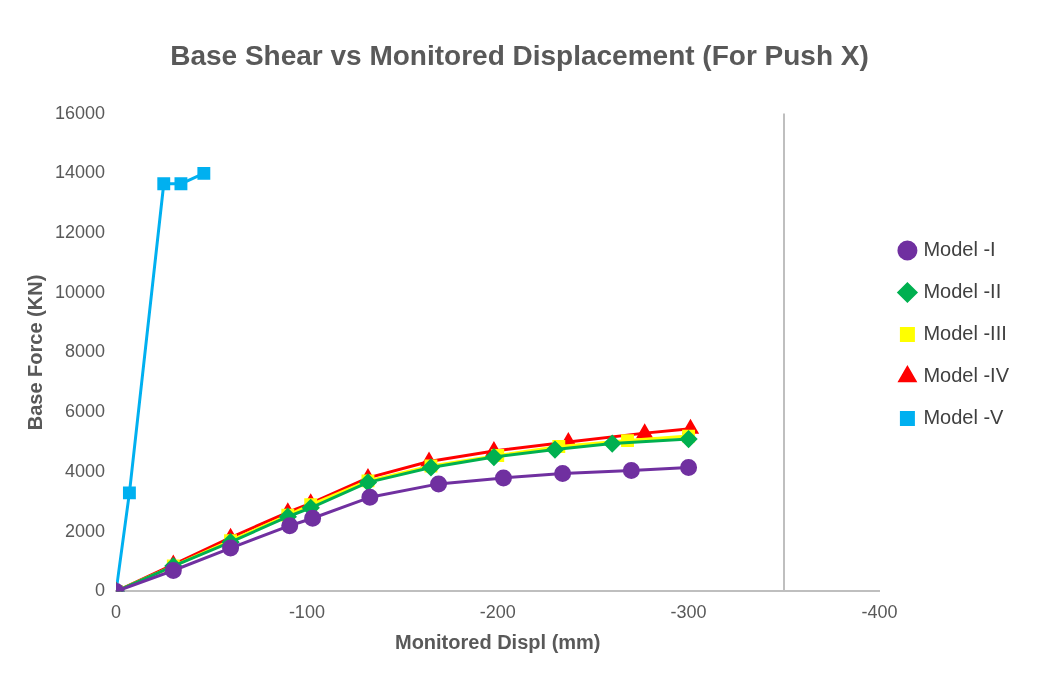 This screenshot has width=1039, height=679. Describe the element at coordinates (34, 352) in the screenshot. I see `y-axis-title: Base Force (KN)` at that location.